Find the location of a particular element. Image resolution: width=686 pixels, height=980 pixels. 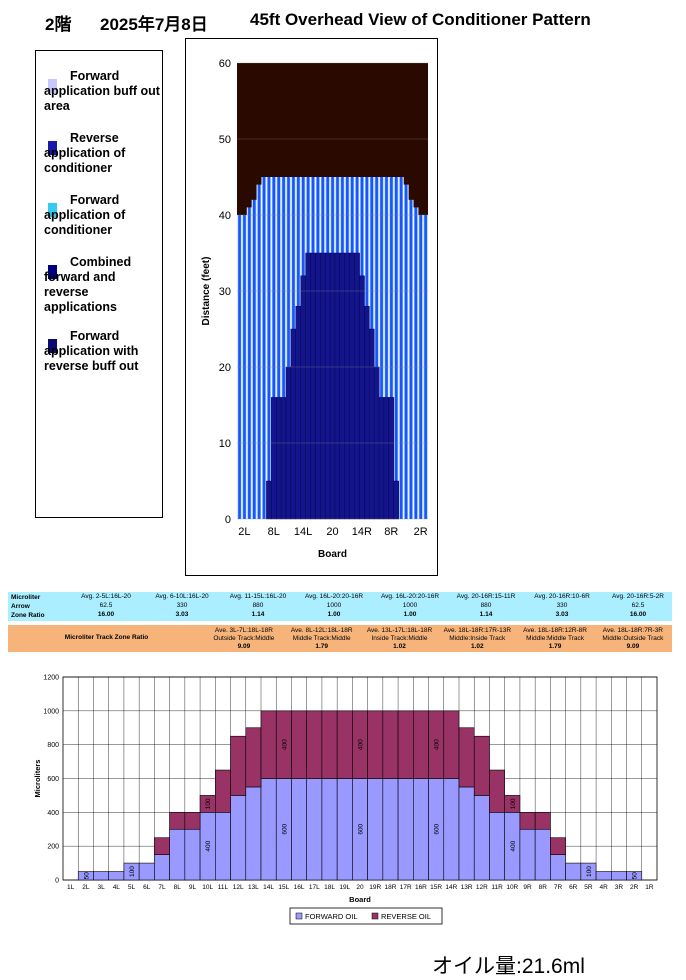

legend-box is located at coordinates (366, 916).